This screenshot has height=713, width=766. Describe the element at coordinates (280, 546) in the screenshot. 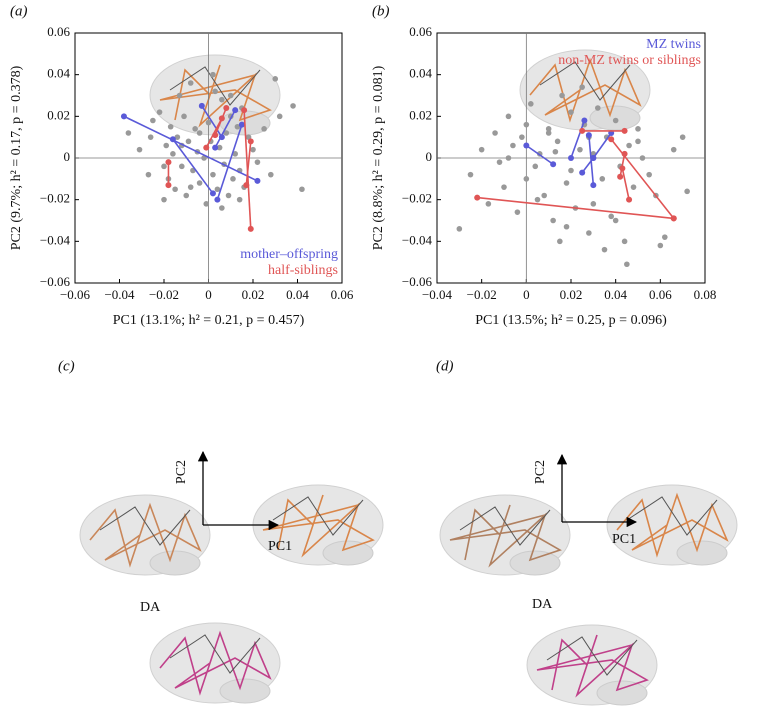

I see `axis-label: PC1` at that location.